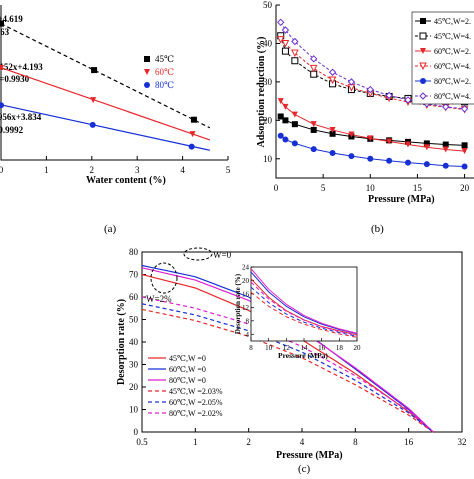 This screenshot has height=479, width=474. What do you see at coordinates (268, 82) in the screenshot?
I see `panel-b-y-tick-label: 30` at bounding box center [268, 82].